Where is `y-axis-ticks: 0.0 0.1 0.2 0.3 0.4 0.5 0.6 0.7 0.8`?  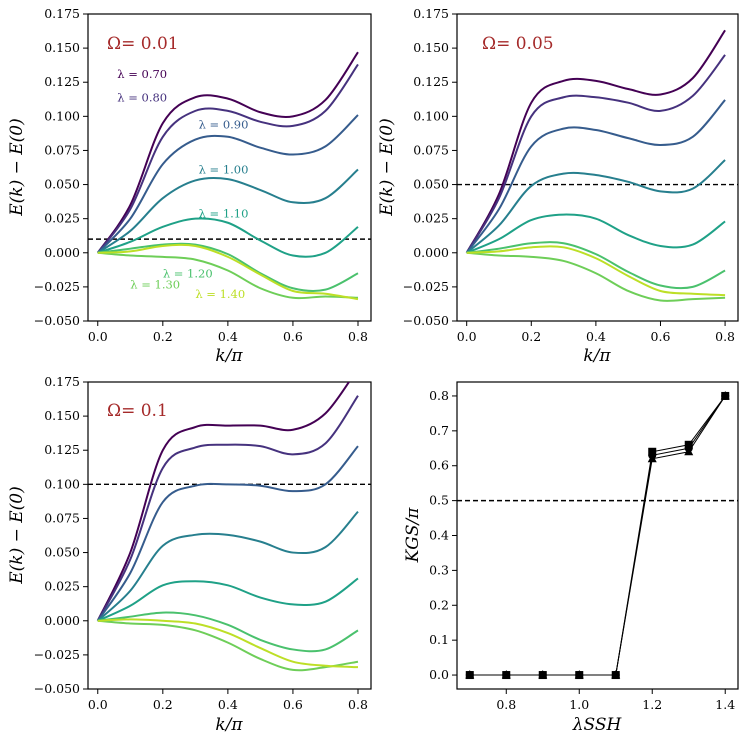
y-axis-ticks: 0.0 0.1 0.2 0.3 0.4 0.5 0.6 0.7 0.8 is located at coordinates (443, 535).